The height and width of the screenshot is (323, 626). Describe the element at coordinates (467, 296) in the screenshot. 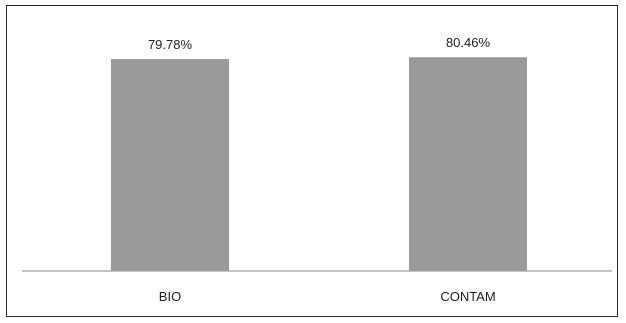

I see `x-tick-label-contam: CONTAM` at that location.